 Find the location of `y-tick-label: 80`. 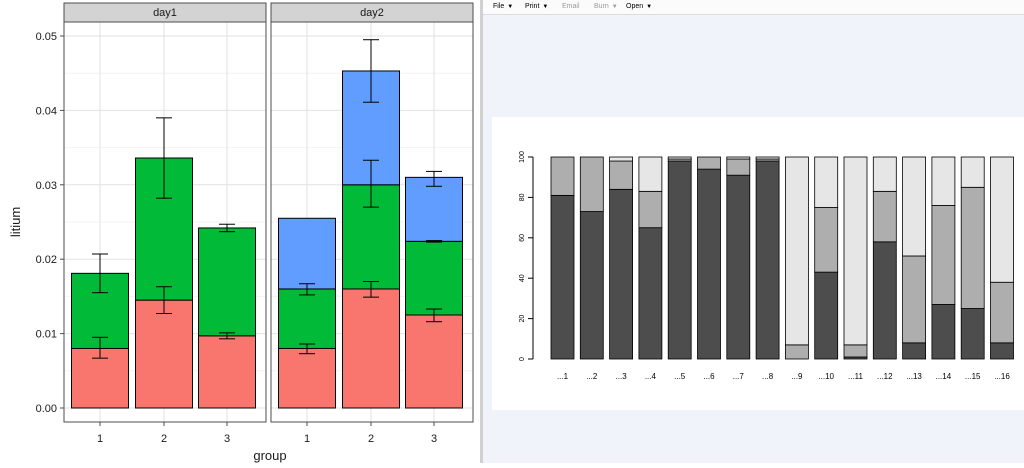

y-tick-label: 80 is located at coordinates (522, 197).